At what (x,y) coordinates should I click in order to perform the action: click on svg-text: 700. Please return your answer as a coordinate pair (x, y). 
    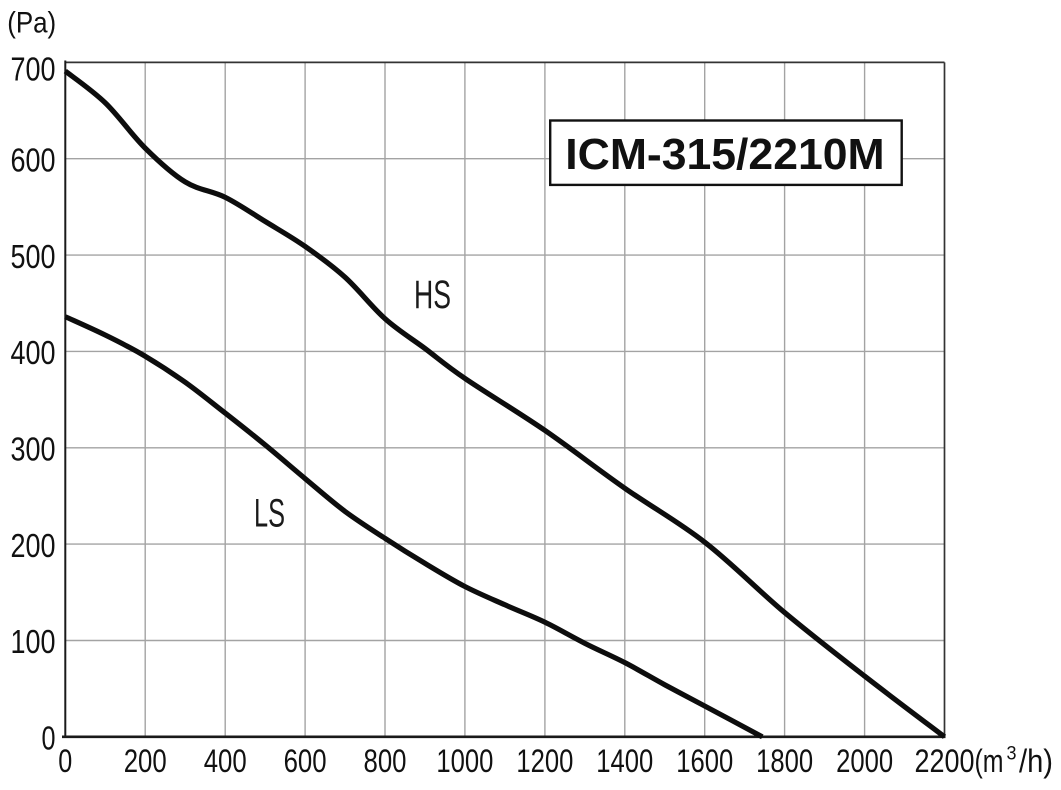
    Looking at the image, I should click on (33, 69).